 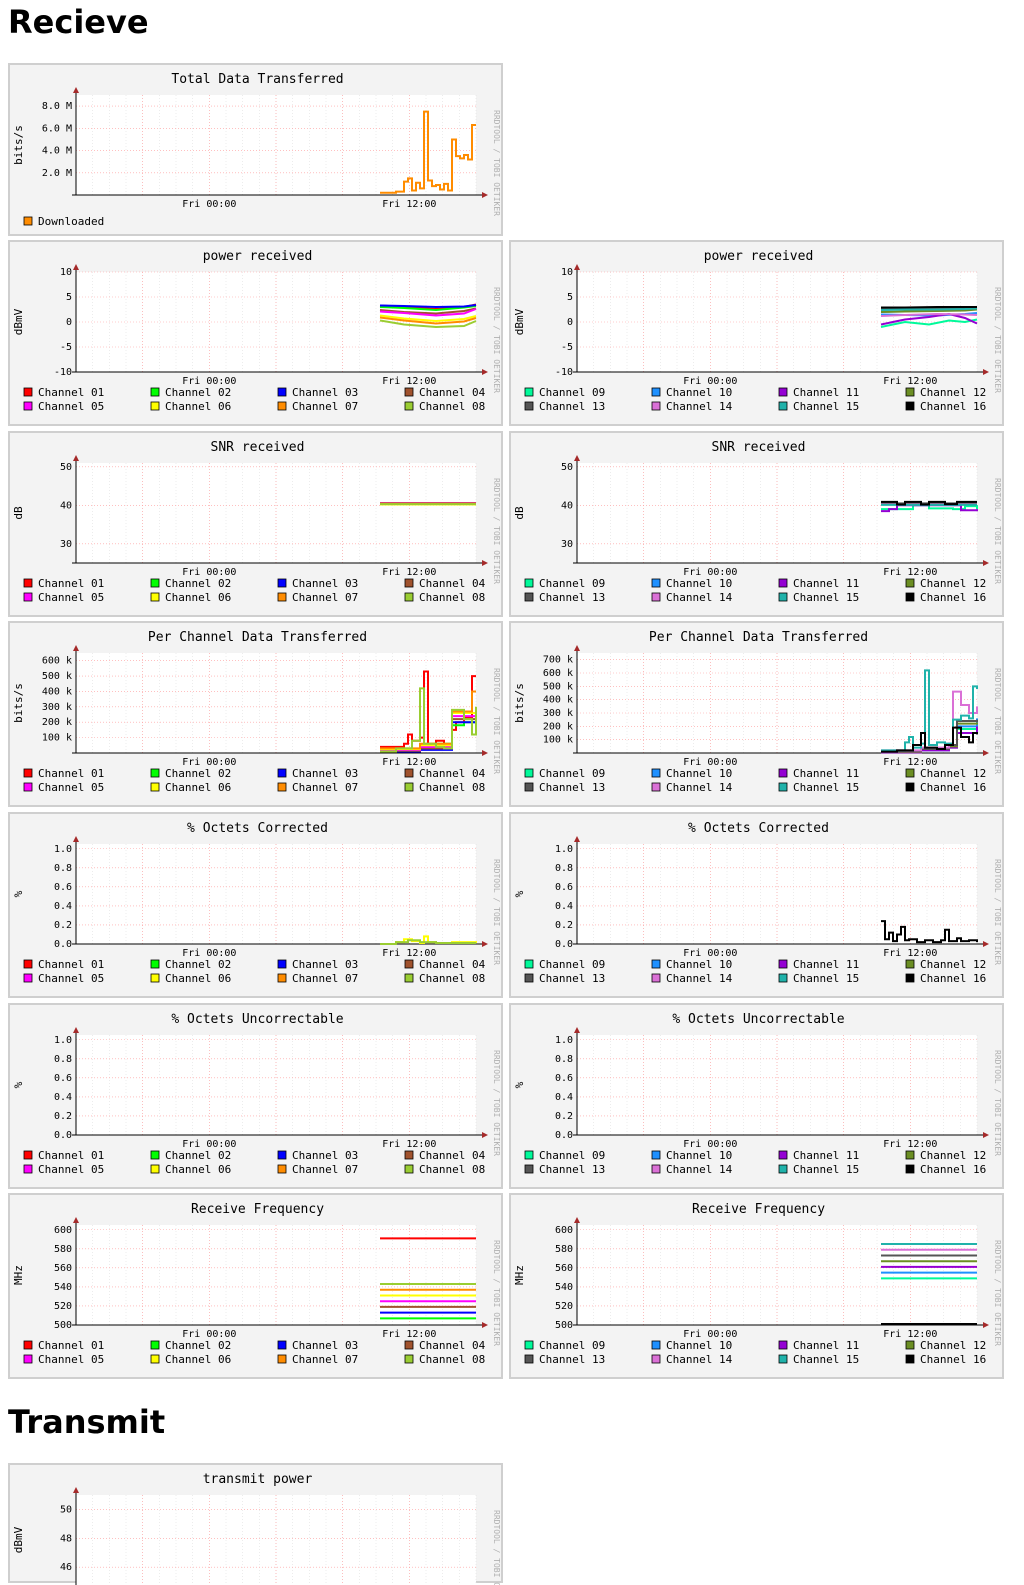 I want to click on chart-title: power received, so click(x=258, y=256).